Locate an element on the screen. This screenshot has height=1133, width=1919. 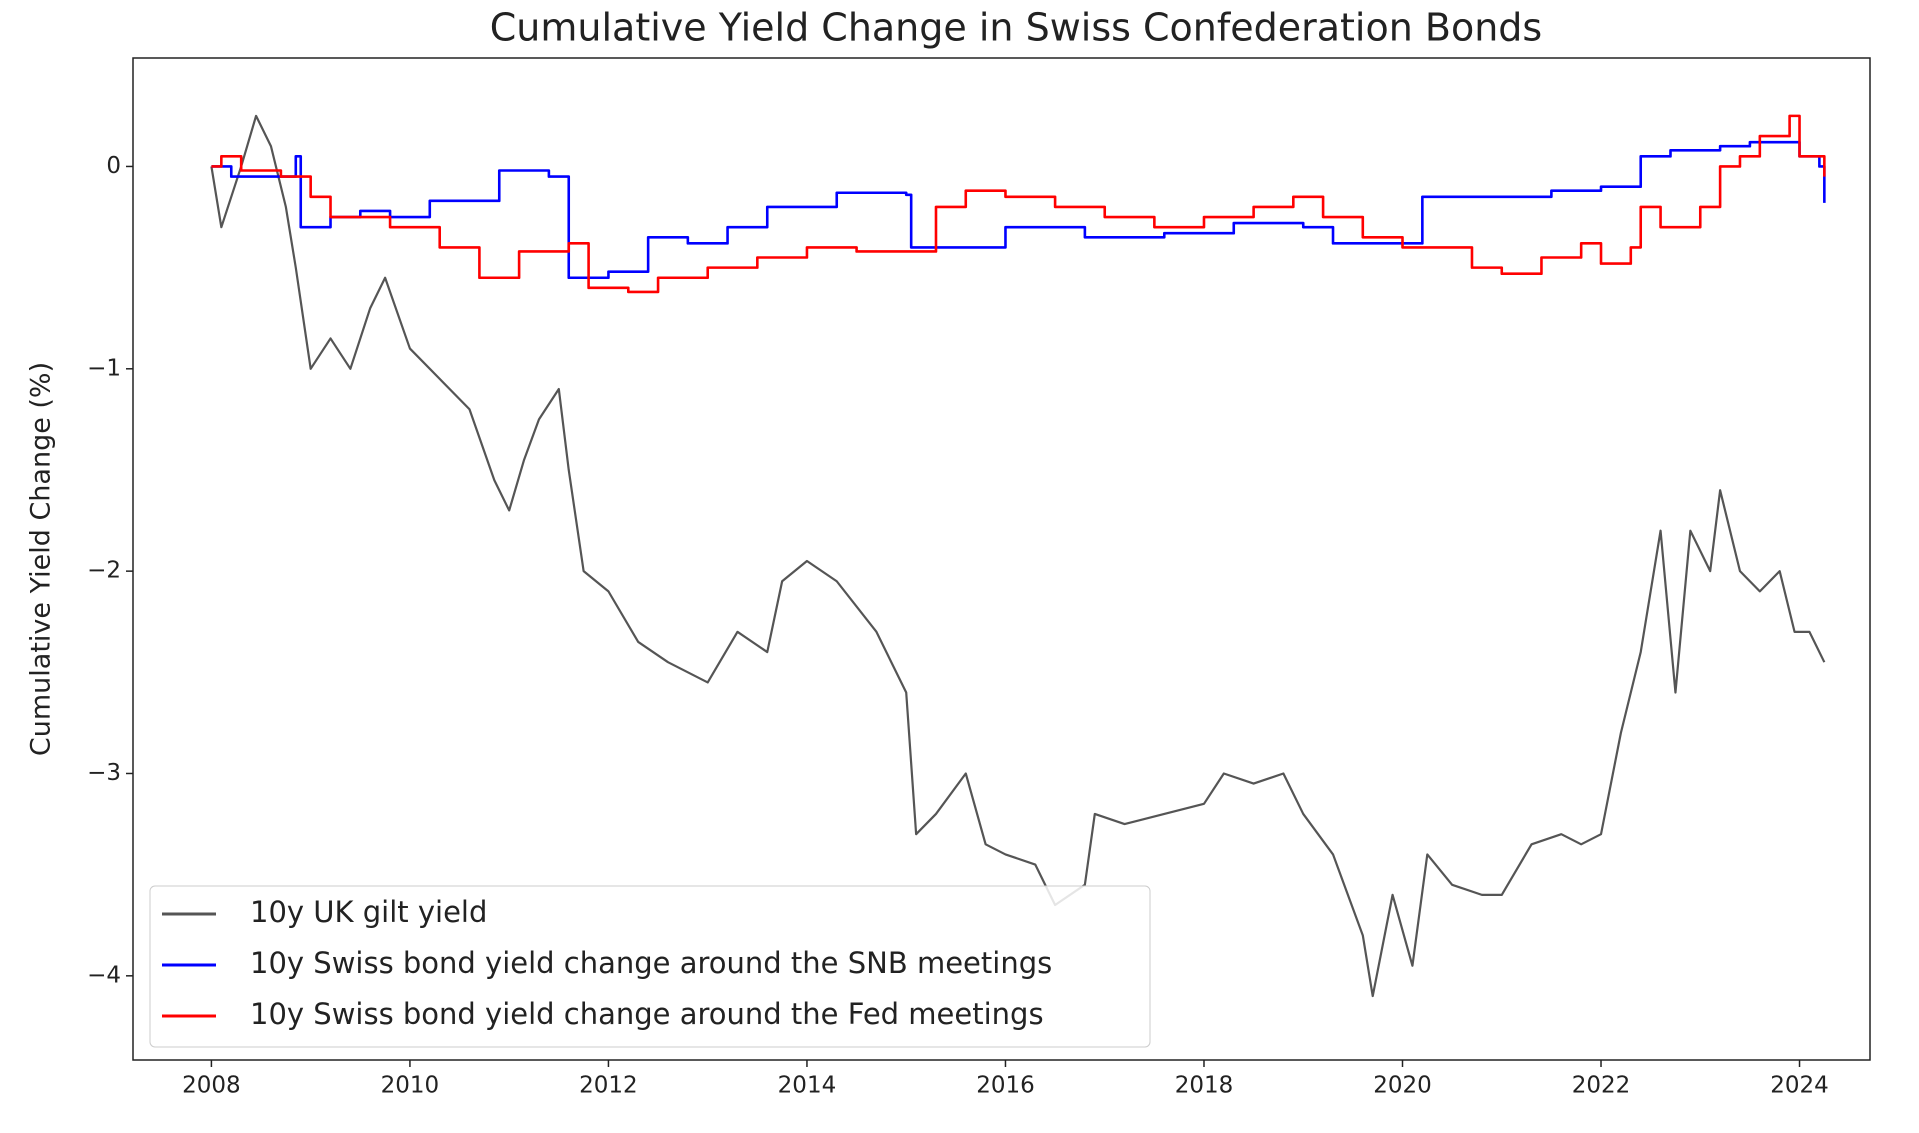
x-tick-label: 2018 is located at coordinates (1204, 1086).